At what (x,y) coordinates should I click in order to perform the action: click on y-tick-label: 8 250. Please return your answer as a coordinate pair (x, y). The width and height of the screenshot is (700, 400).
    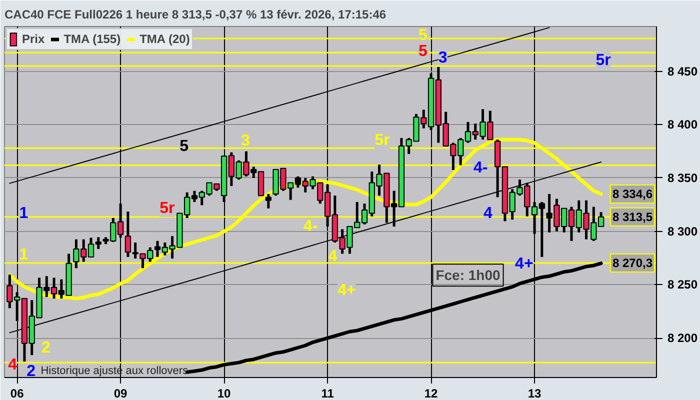
    Looking at the image, I should click on (683, 285).